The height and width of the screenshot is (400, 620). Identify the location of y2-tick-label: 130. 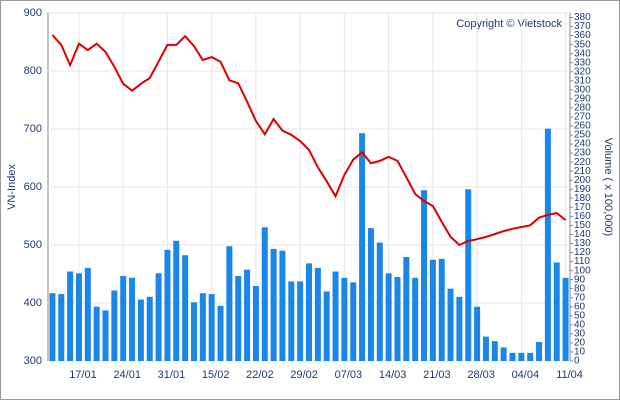
(582, 243).